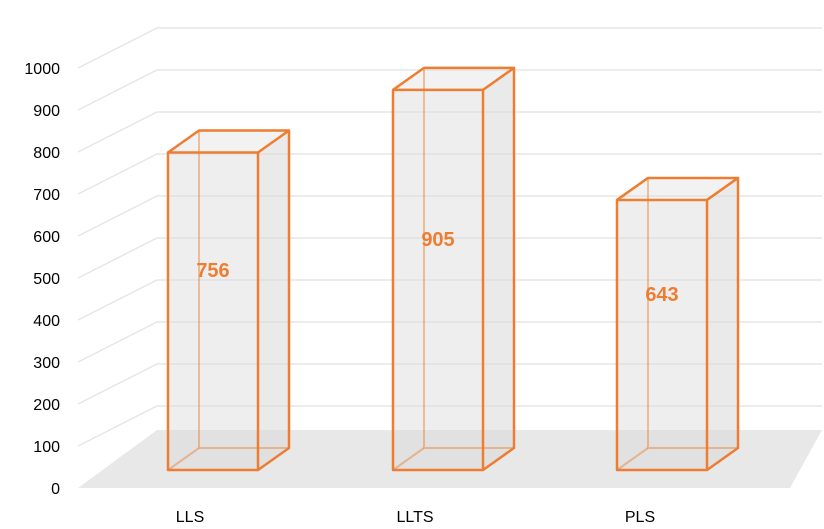 The width and height of the screenshot is (824, 529). Describe the element at coordinates (46, 405) in the screenshot. I see `y-tick-label: 200` at that location.